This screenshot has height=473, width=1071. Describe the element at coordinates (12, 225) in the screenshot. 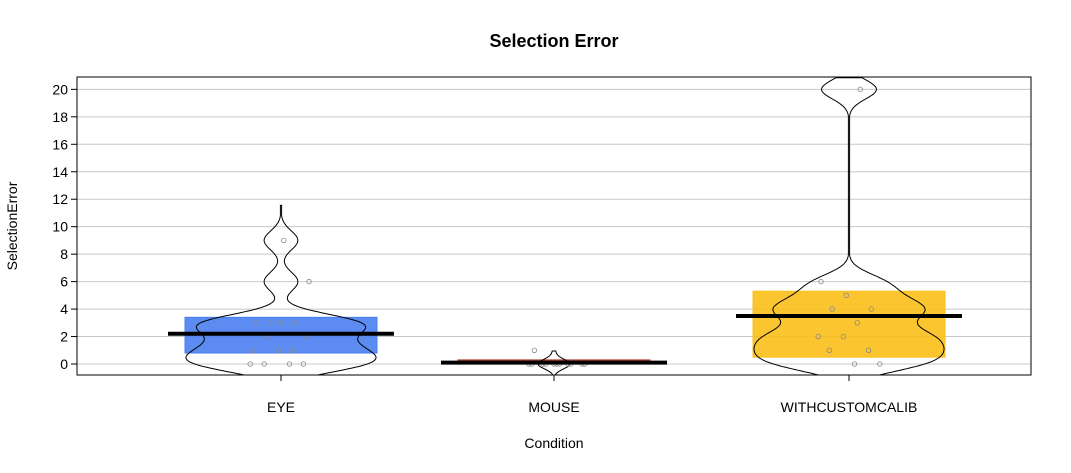

I see `y-axis-label: SelectionError` at that location.